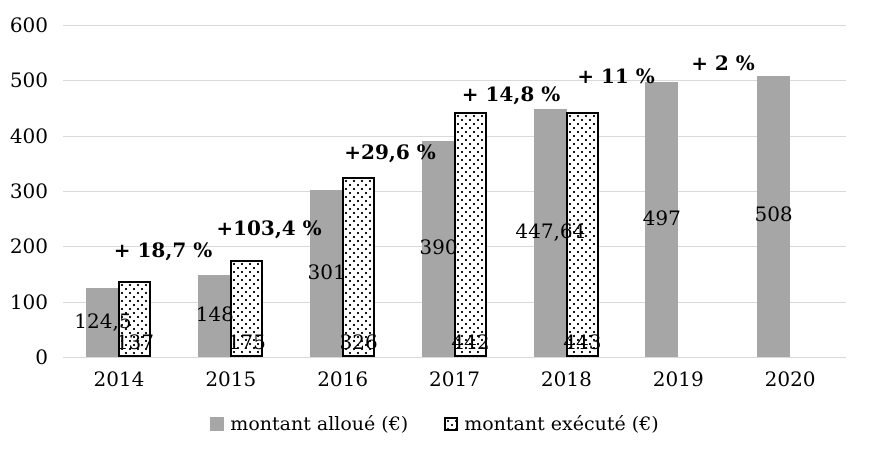 The width and height of the screenshot is (869, 459). I want to click on bar-pair: 124,5 137, so click(114, 191).